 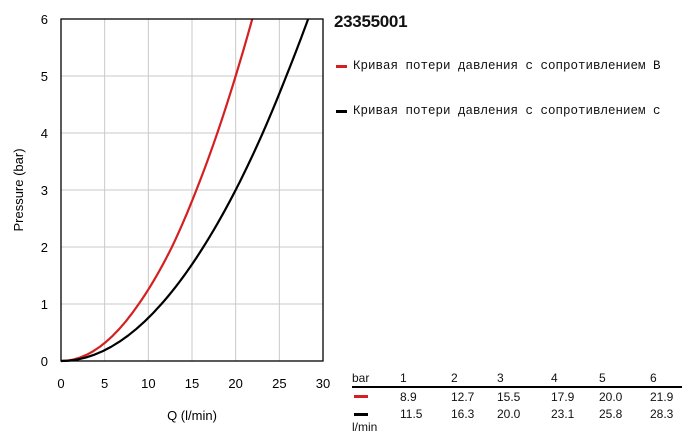 I want to click on table-col-3: 3, so click(x=500, y=378).